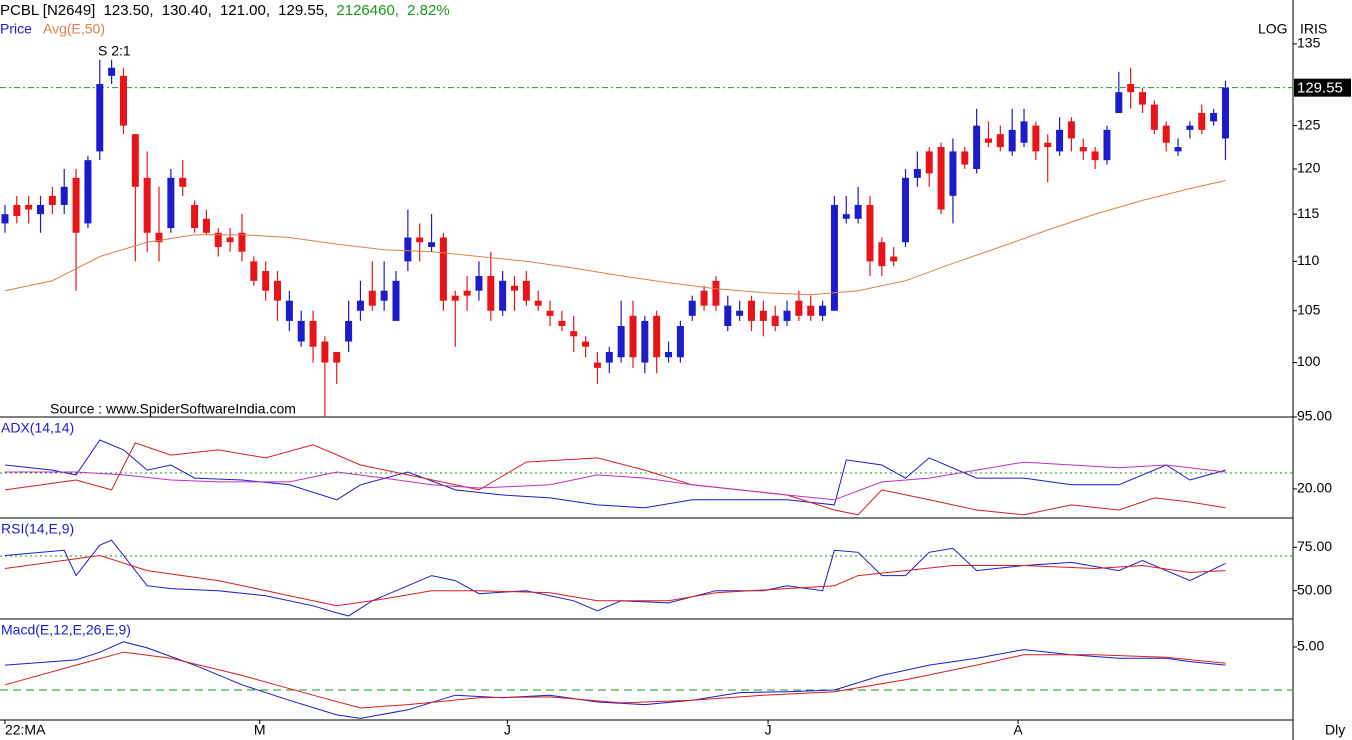  What do you see at coordinates (768, 730) in the screenshot?
I see `x-tick-label: J` at bounding box center [768, 730].